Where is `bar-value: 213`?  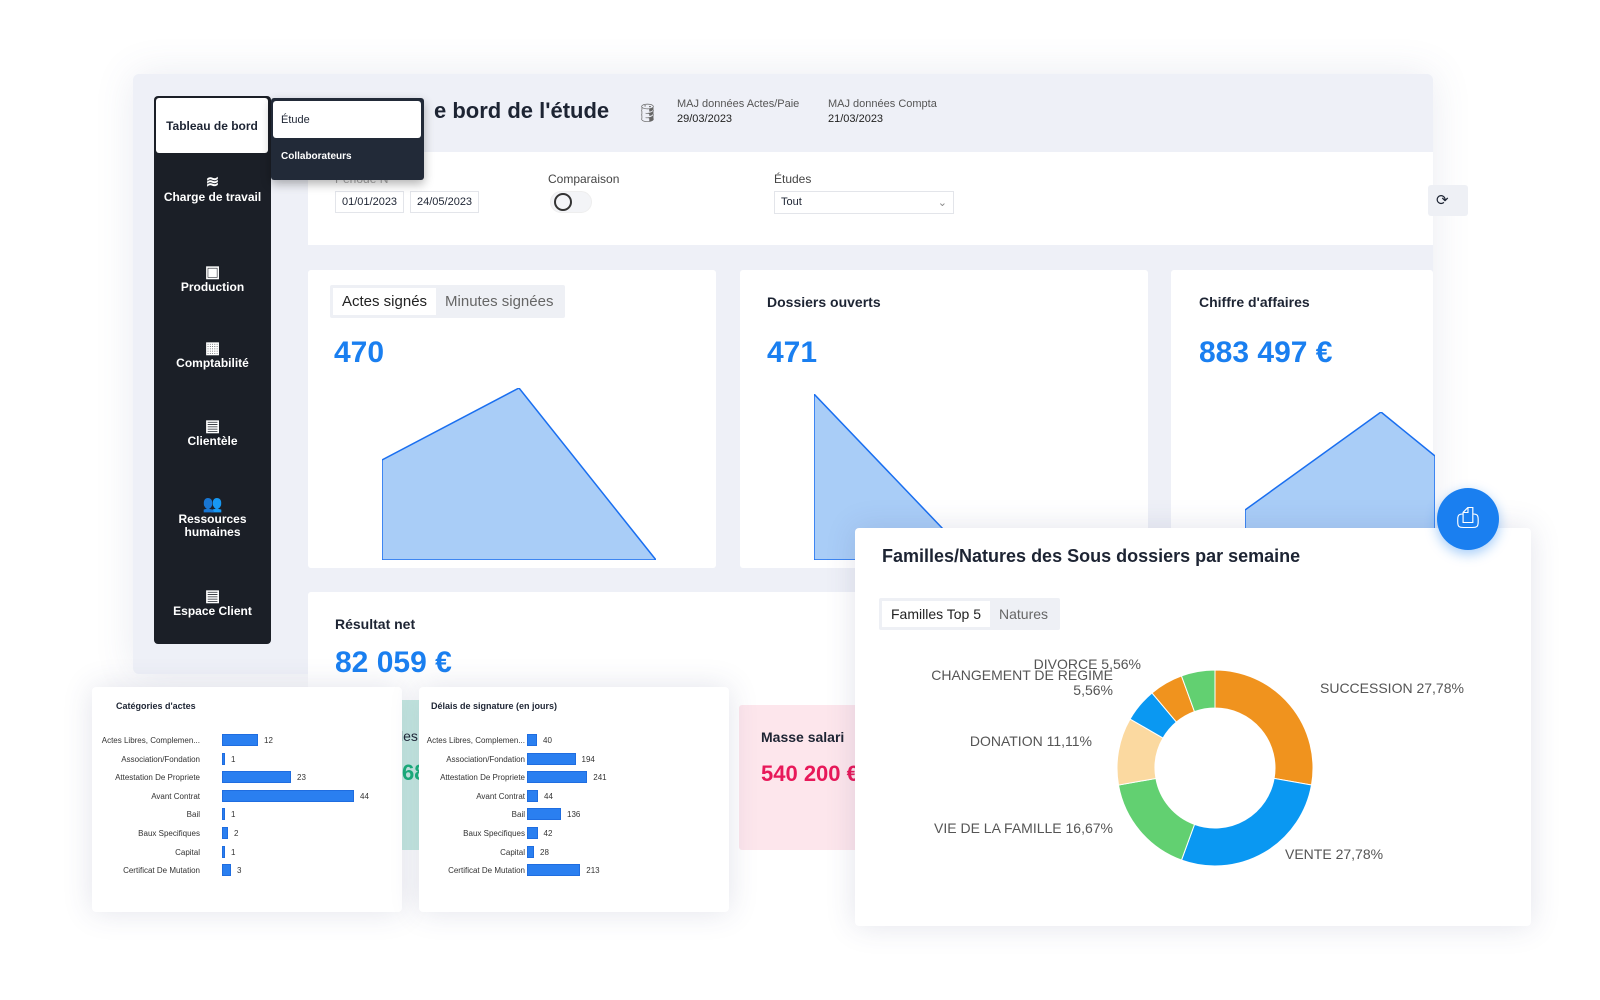 bar-value: 213 is located at coordinates (593, 871).